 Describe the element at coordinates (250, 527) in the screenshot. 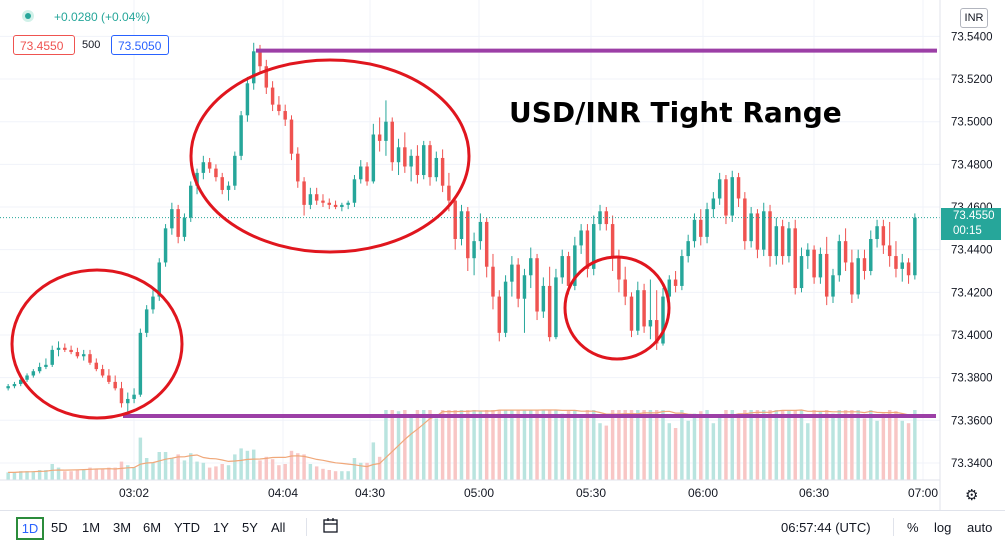

I see `range-5y-button: 5Y` at that location.